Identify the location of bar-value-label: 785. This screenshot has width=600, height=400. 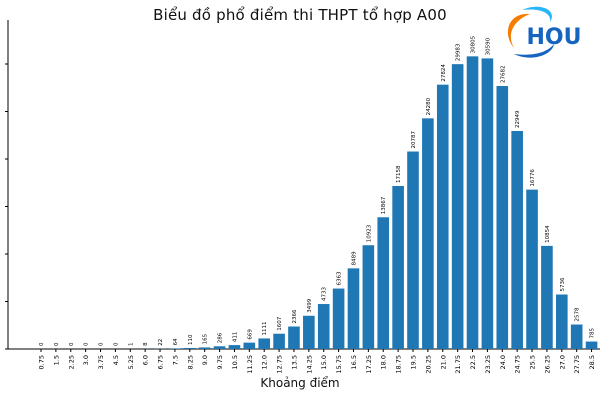
(593, 333).